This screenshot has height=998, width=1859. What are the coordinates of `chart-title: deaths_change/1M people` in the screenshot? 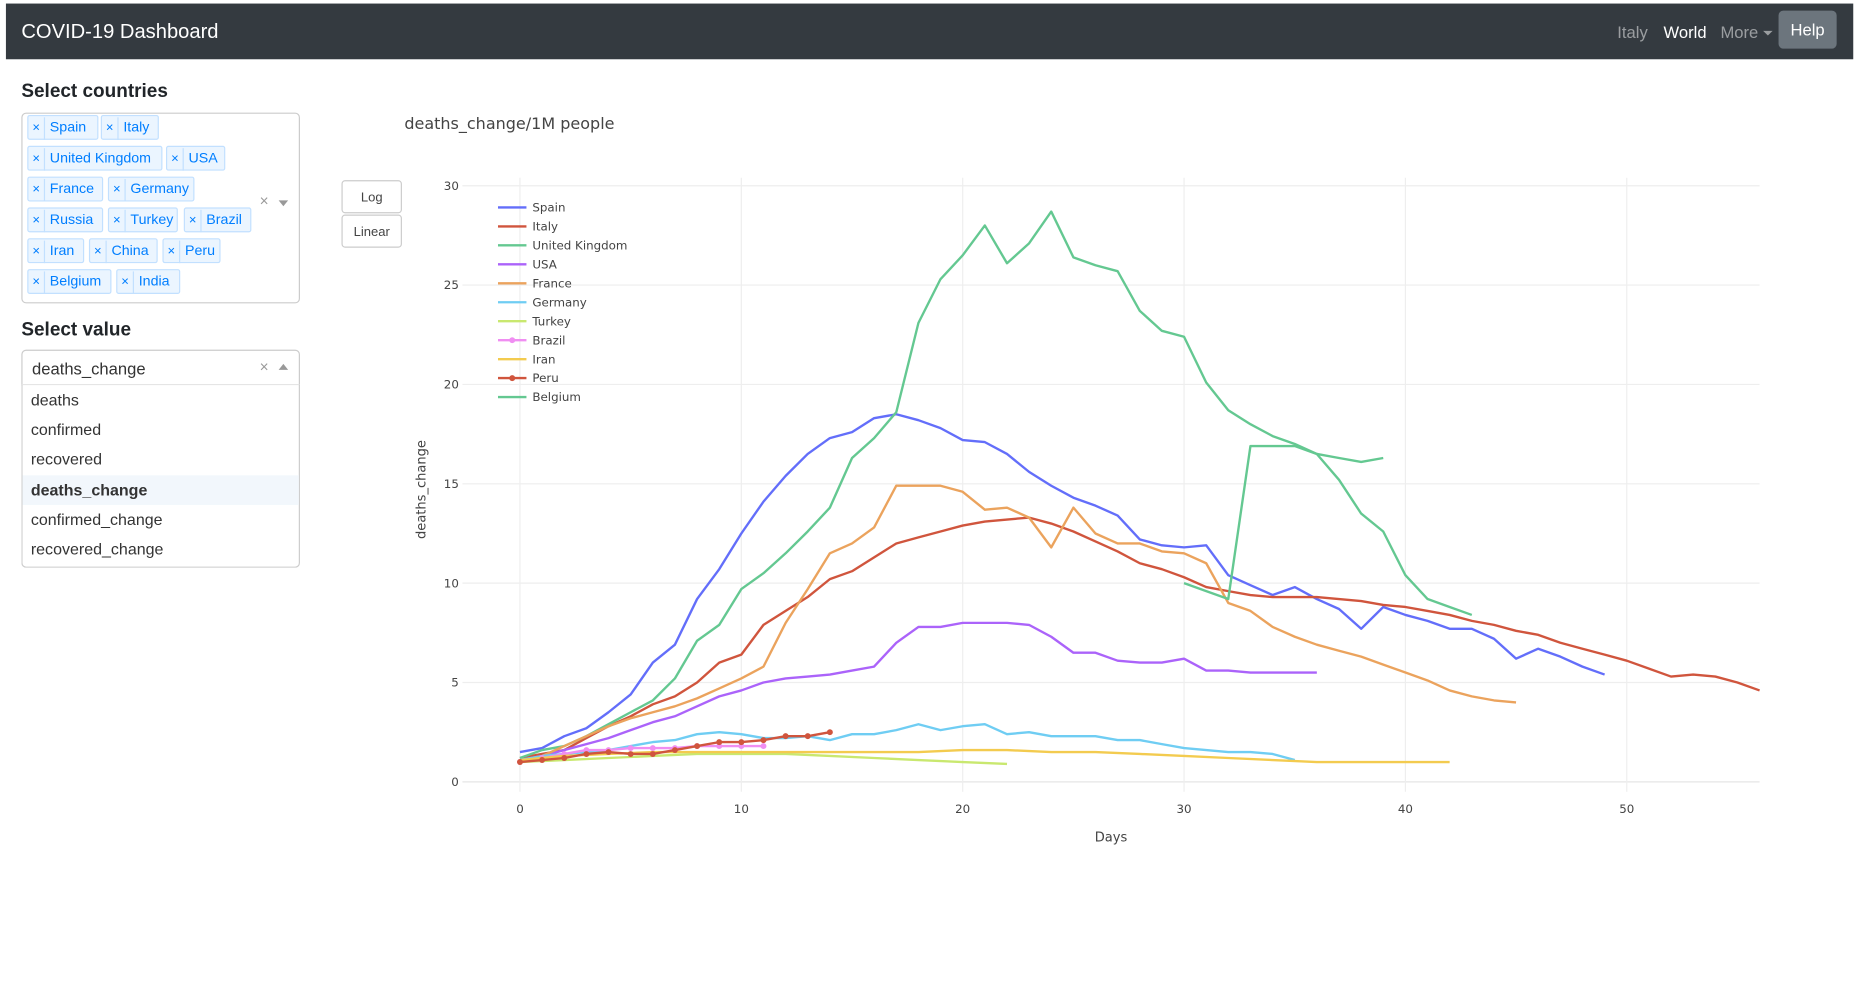 It's located at (509, 124).